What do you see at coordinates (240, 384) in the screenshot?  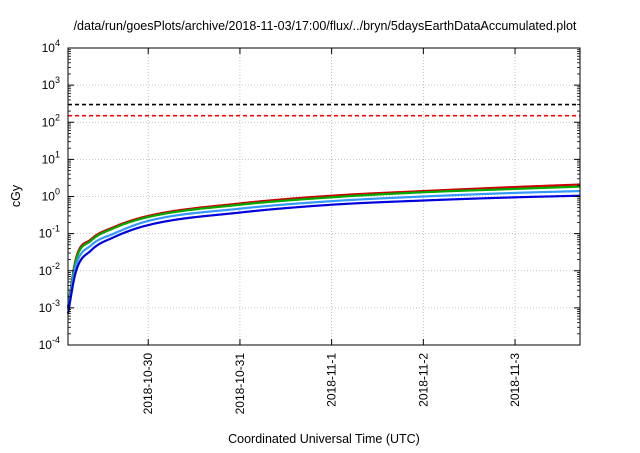 I see `x-tick-label: 2018-10-31` at bounding box center [240, 384].